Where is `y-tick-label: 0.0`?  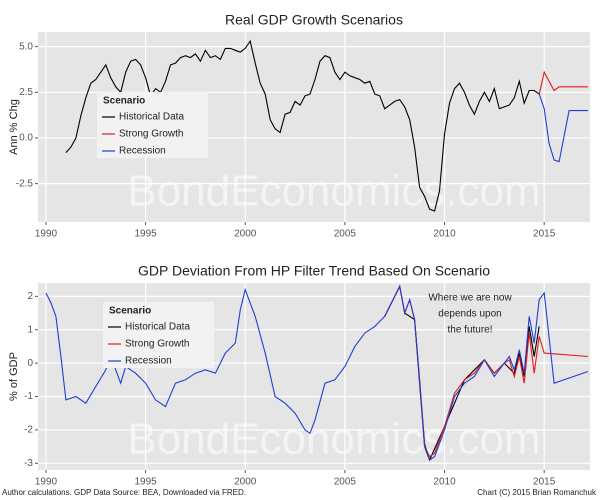 y-tick-label: 0.0 is located at coordinates (26, 138).